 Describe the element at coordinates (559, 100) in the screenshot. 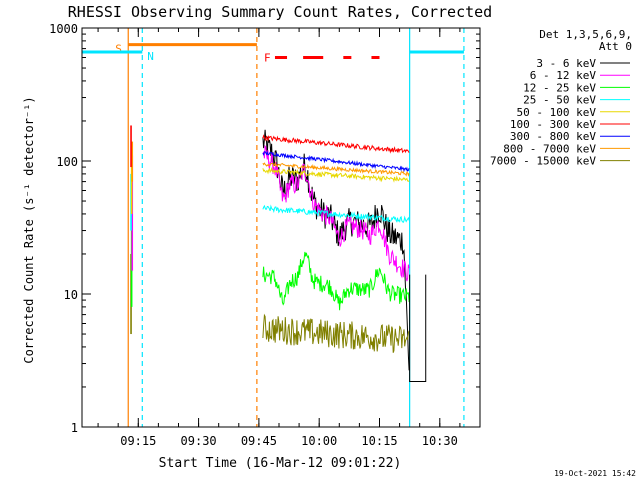

I see `legend-label-4: 25 - 50 keV` at that location.